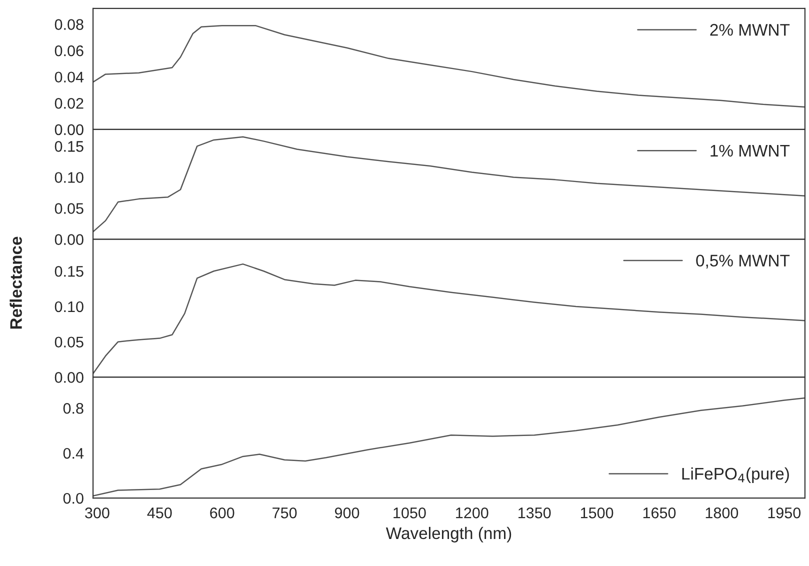 Image resolution: width=809 pixels, height=566 pixels. What do you see at coordinates (597, 513) in the screenshot?
I see `x-tick-label: 1500` at bounding box center [597, 513].